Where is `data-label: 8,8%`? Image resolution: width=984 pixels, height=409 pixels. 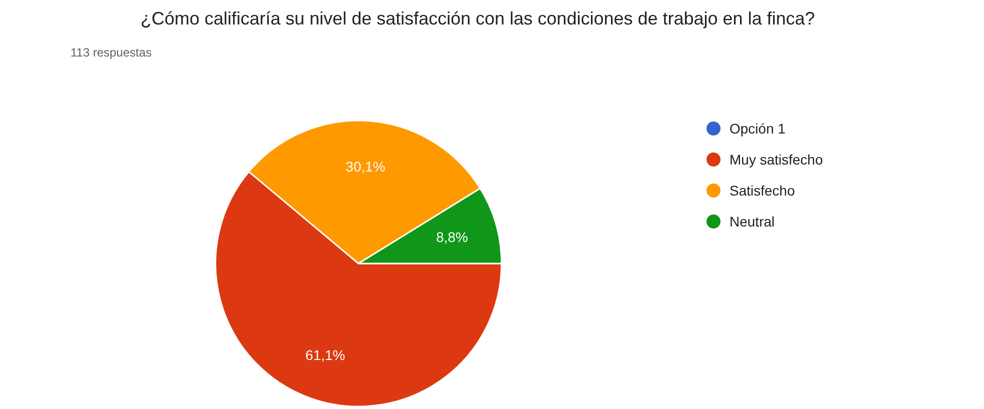
data-label: 8,8% is located at coordinates (452, 236).